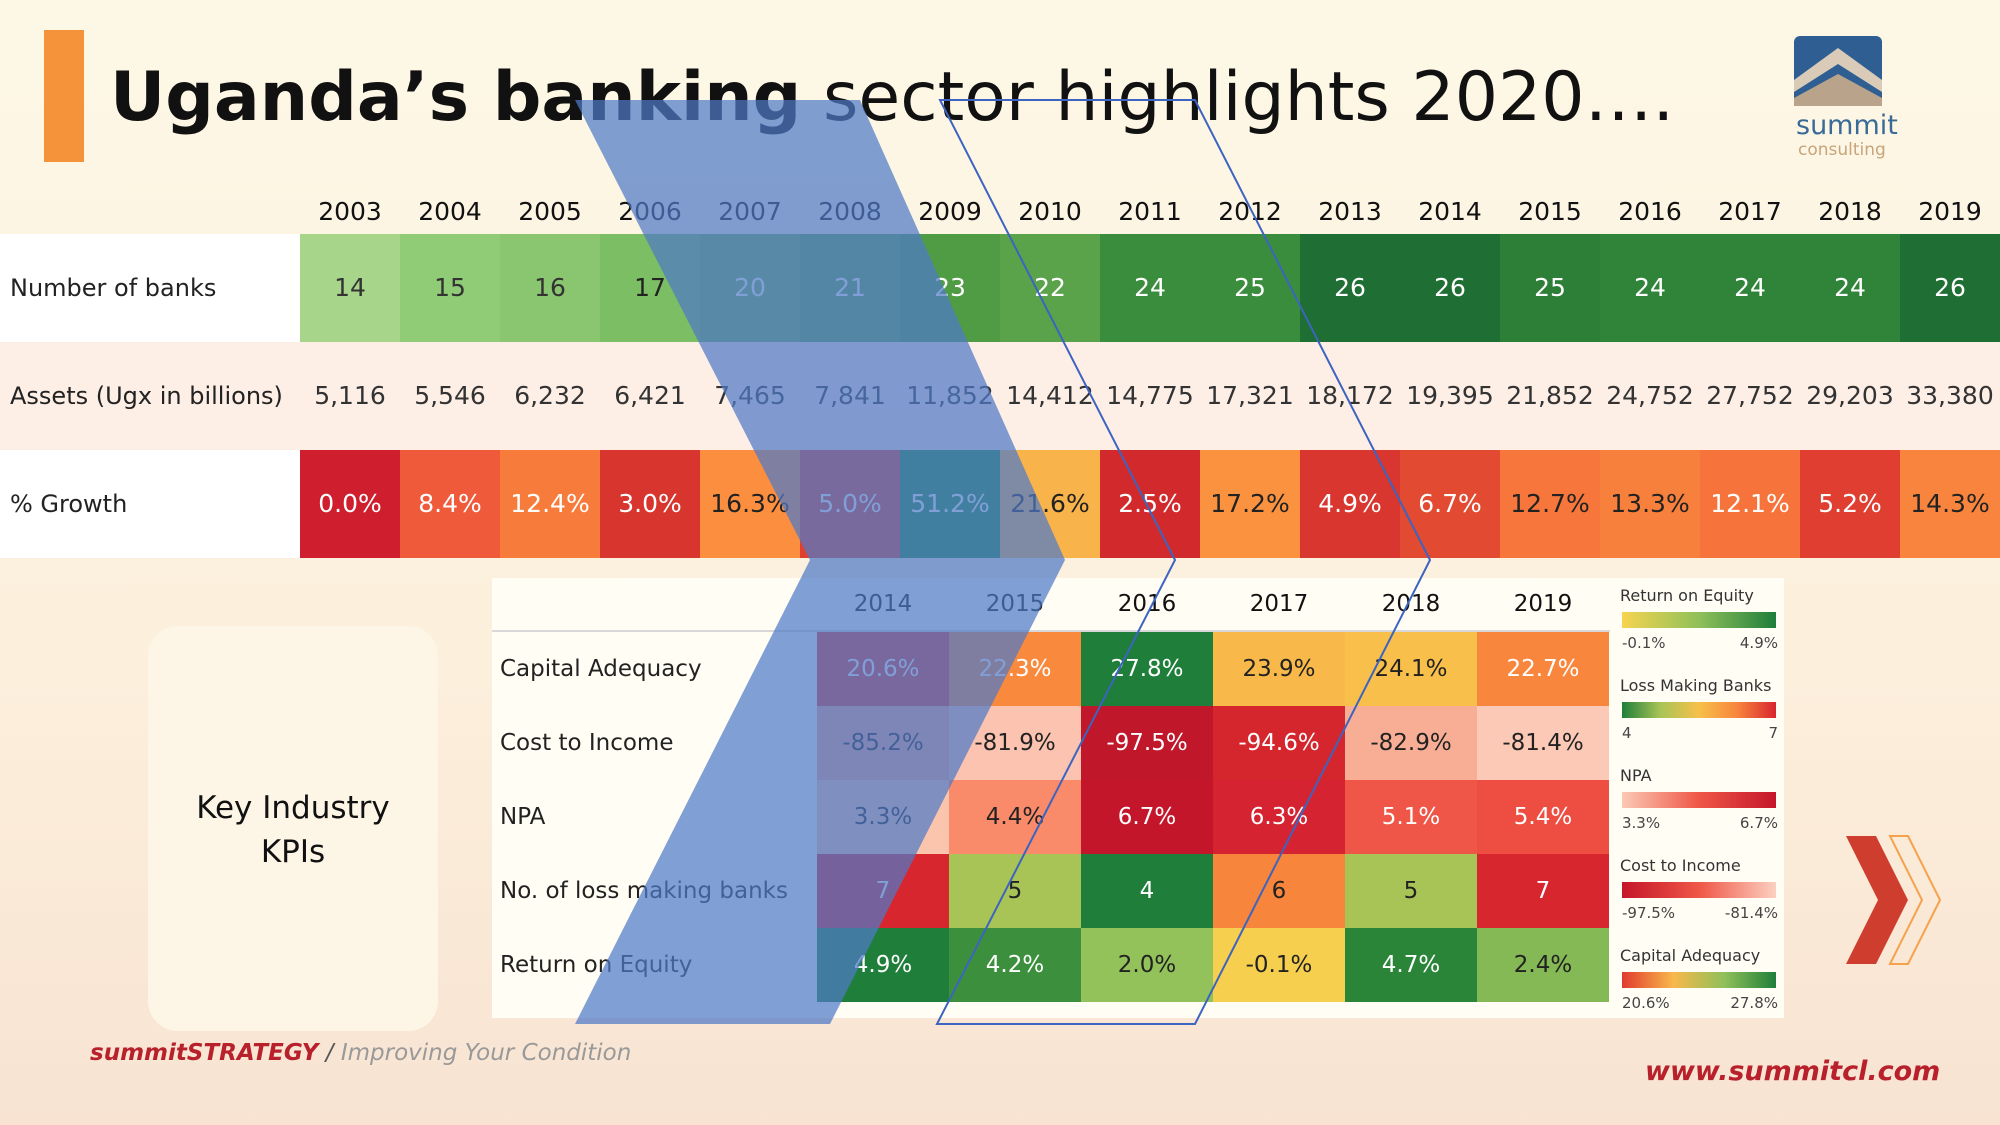 This screenshot has width=2000, height=1125. I want to click on top-year-2004: 2004, so click(450, 211).